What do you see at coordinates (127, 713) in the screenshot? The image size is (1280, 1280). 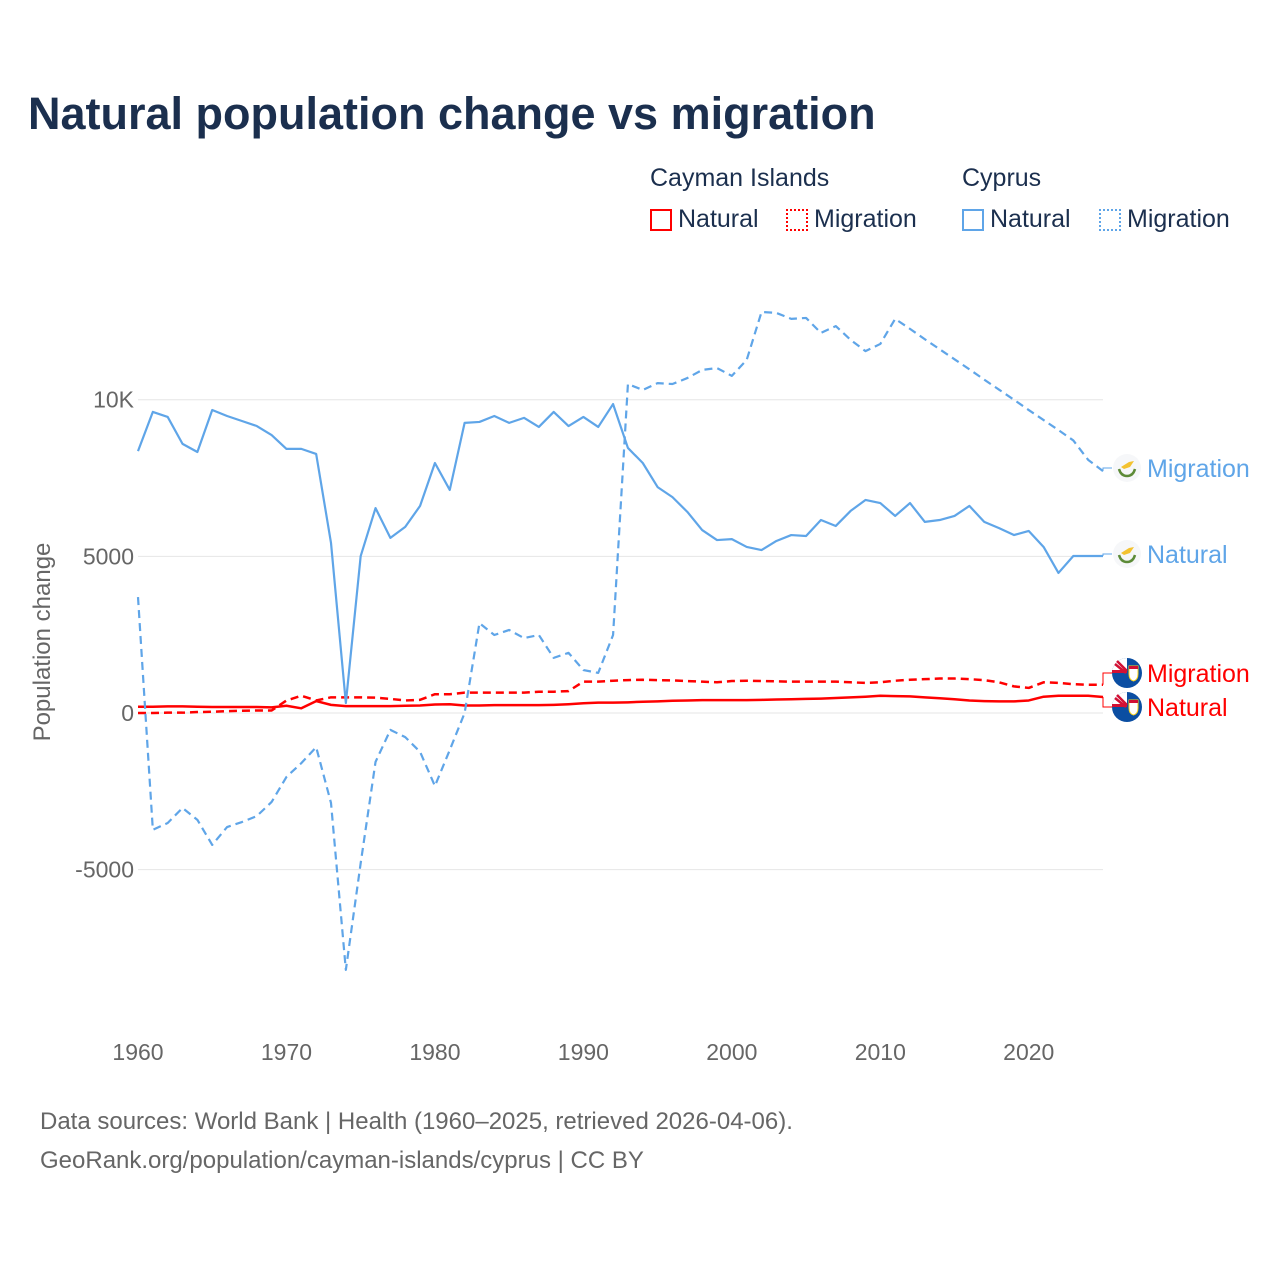 I see `y-tick-label: 0` at bounding box center [127, 713].